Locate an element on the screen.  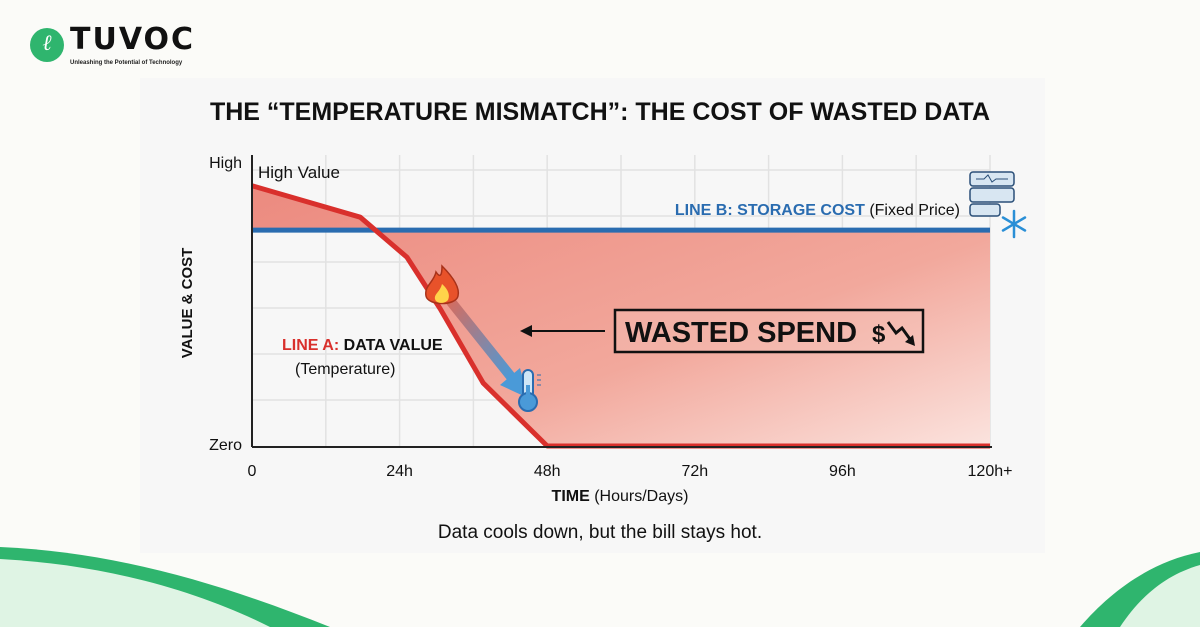
logo-mark: ℓ is located at coordinates (47, 44).